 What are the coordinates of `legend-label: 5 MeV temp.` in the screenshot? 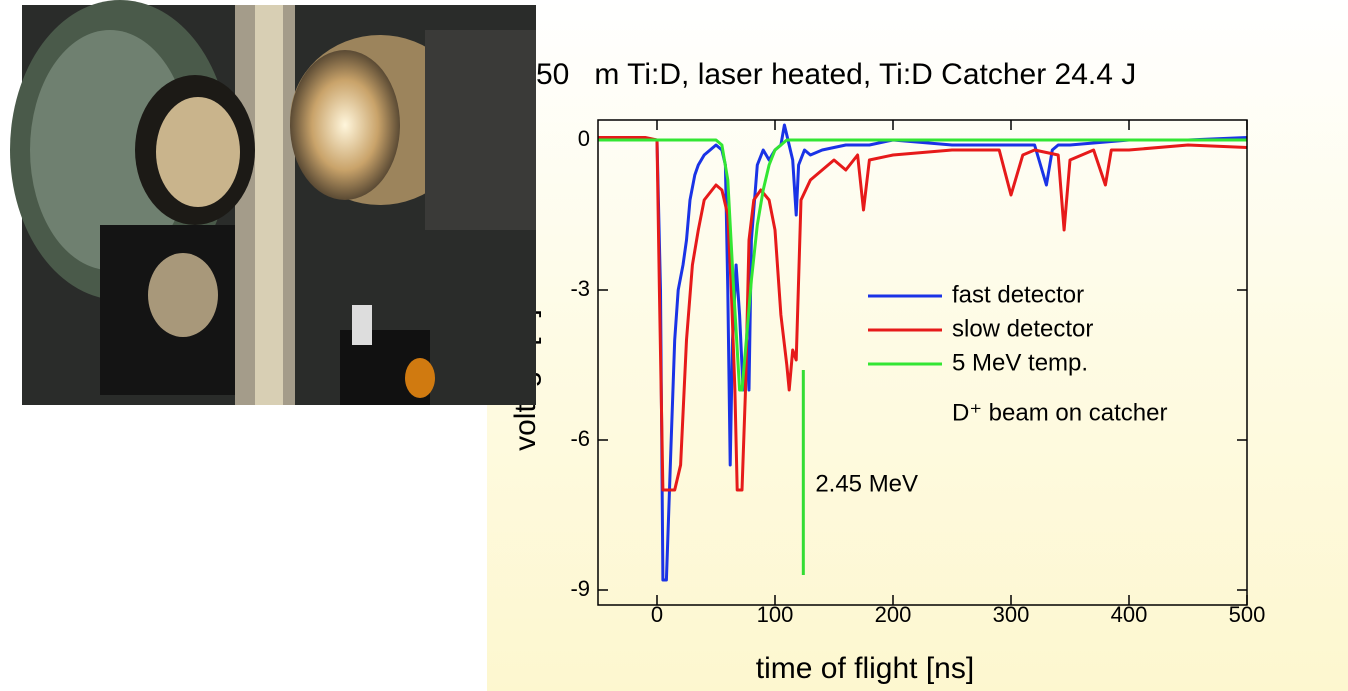 It's located at (1020, 362).